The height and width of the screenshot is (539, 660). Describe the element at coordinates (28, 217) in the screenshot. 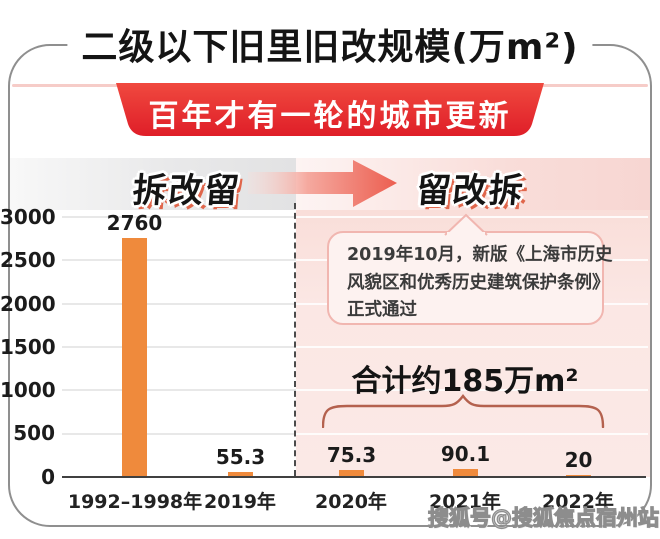

I see `y-axis-tick: 3000` at that location.